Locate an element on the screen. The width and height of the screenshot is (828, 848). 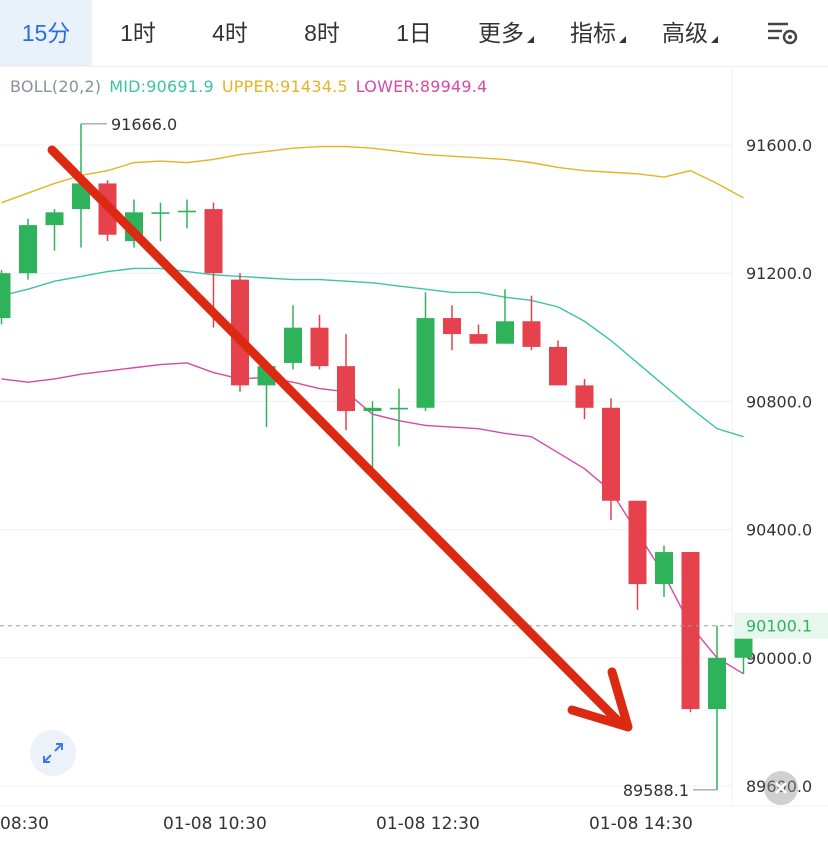
chart-settings-button is located at coordinates (783, 33).